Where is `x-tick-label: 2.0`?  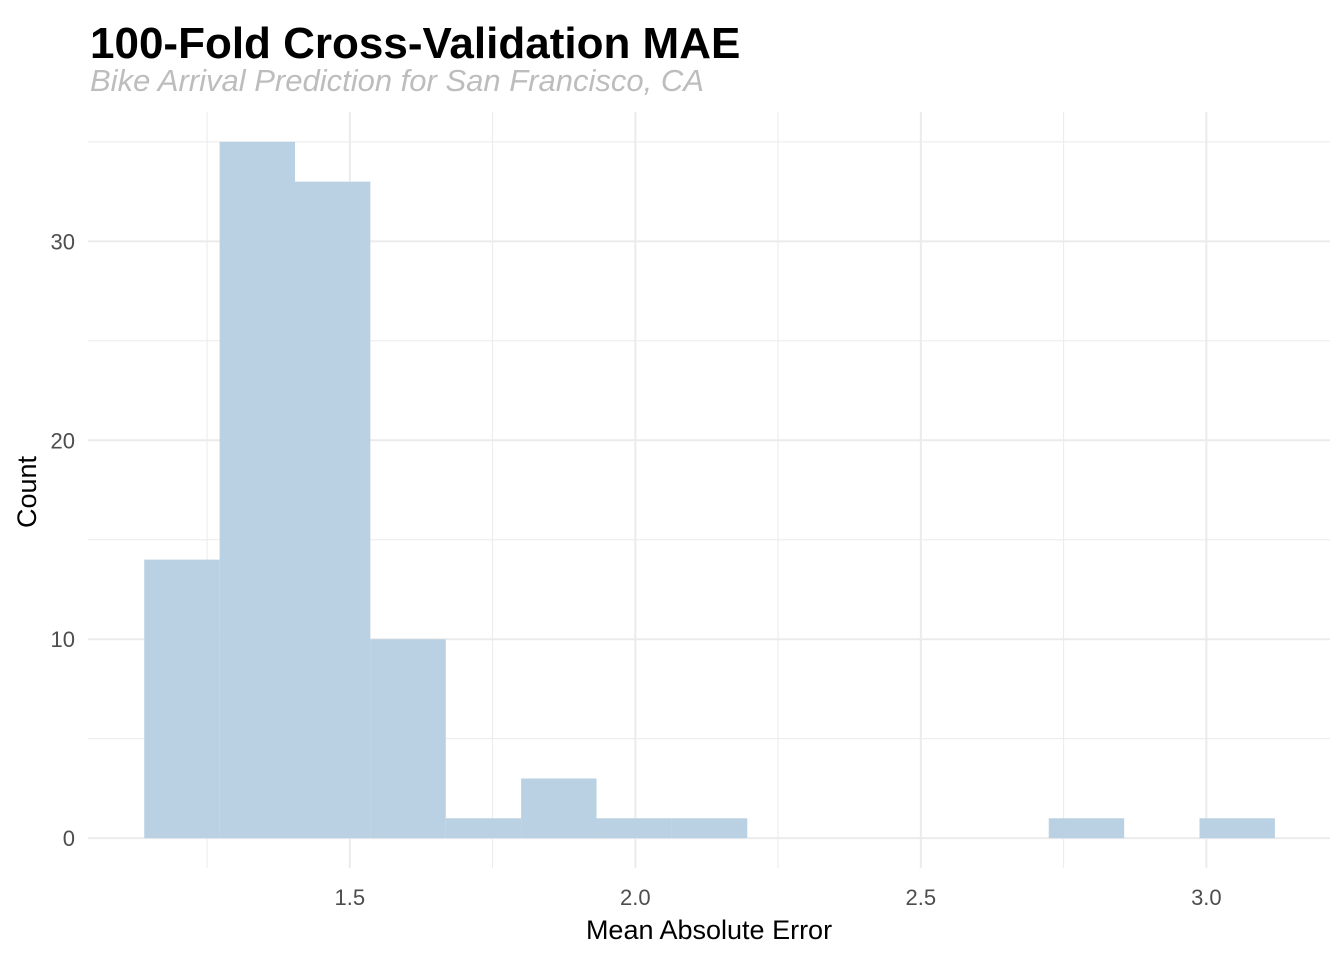 x-tick-label: 2.0 is located at coordinates (635, 897).